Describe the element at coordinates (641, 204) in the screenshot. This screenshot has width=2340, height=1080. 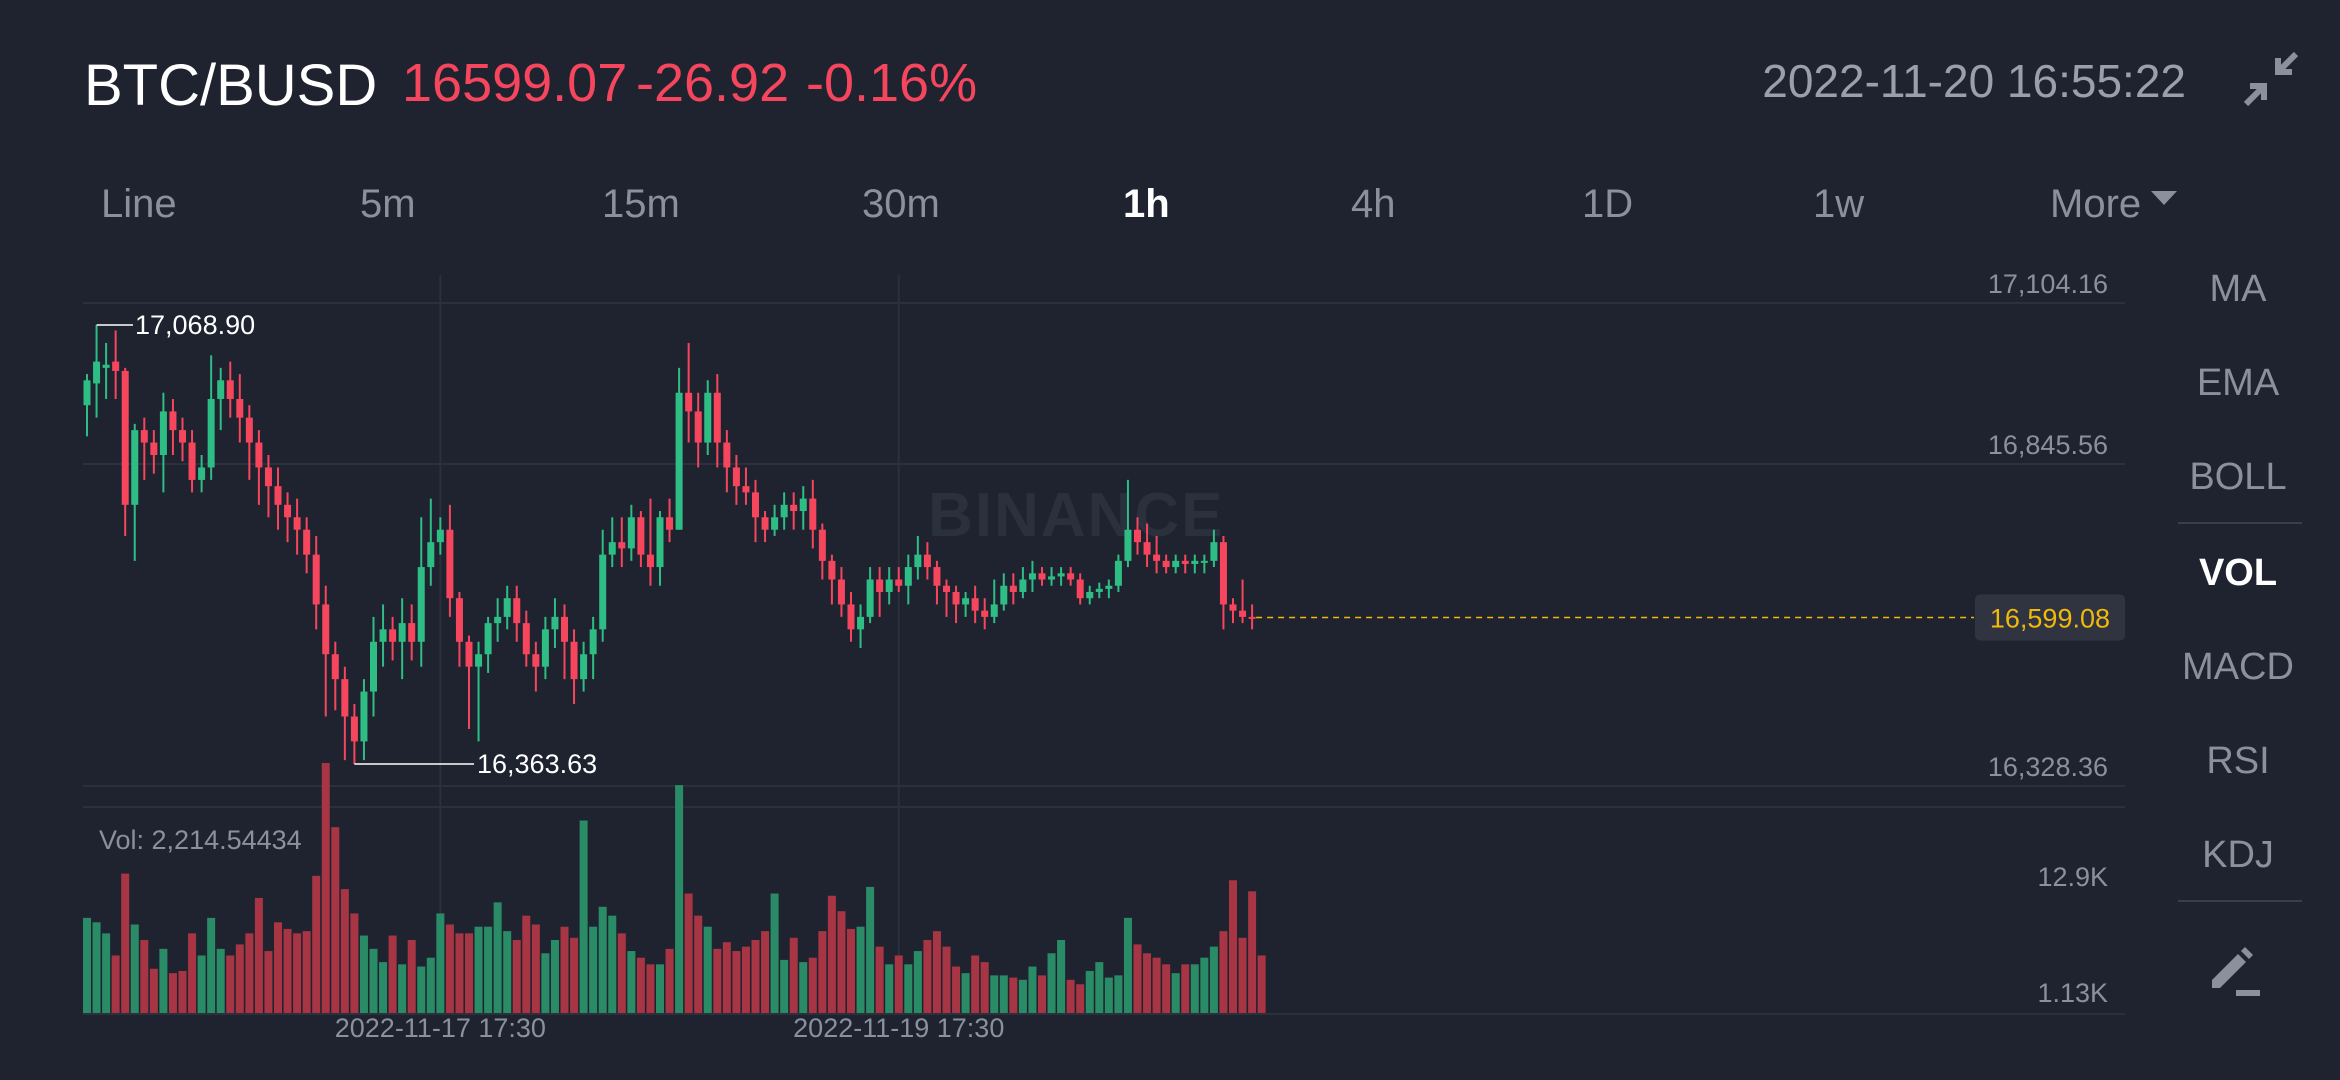
I see `tab-15m: 15m` at that location.